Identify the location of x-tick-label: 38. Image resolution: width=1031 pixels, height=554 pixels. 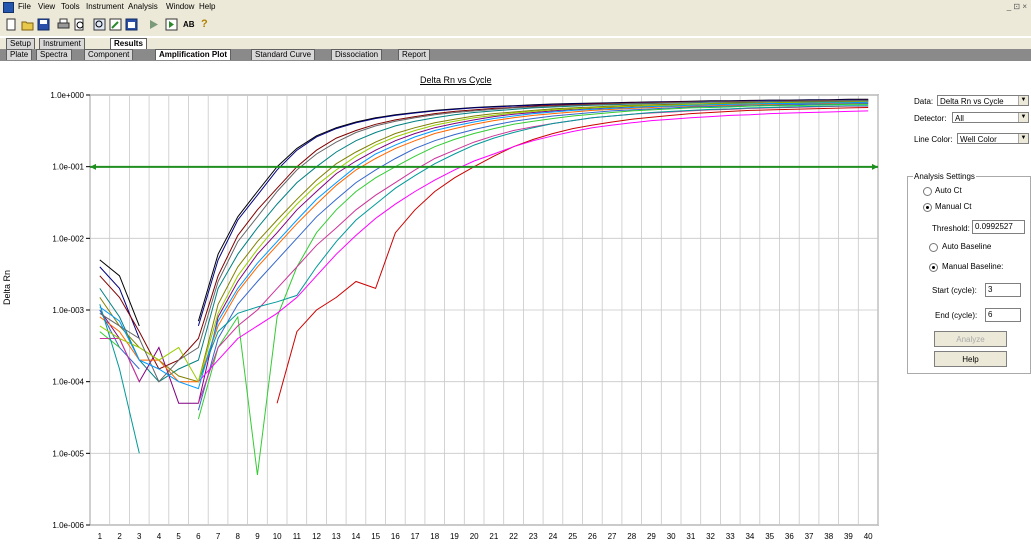
(828, 536).